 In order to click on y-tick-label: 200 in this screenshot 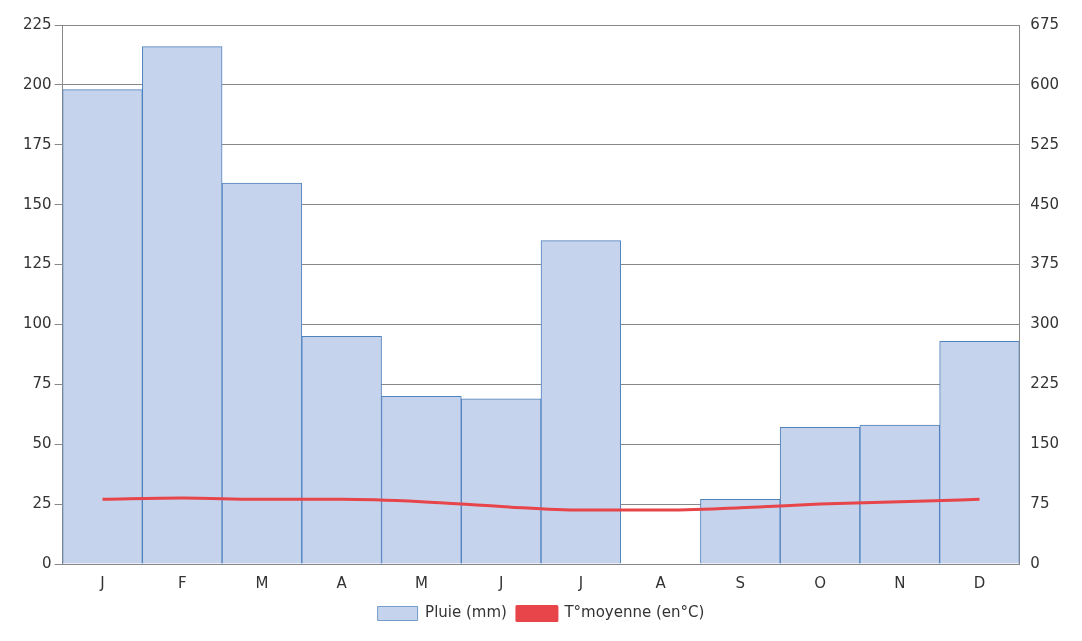, I will do `click(37, 83)`.